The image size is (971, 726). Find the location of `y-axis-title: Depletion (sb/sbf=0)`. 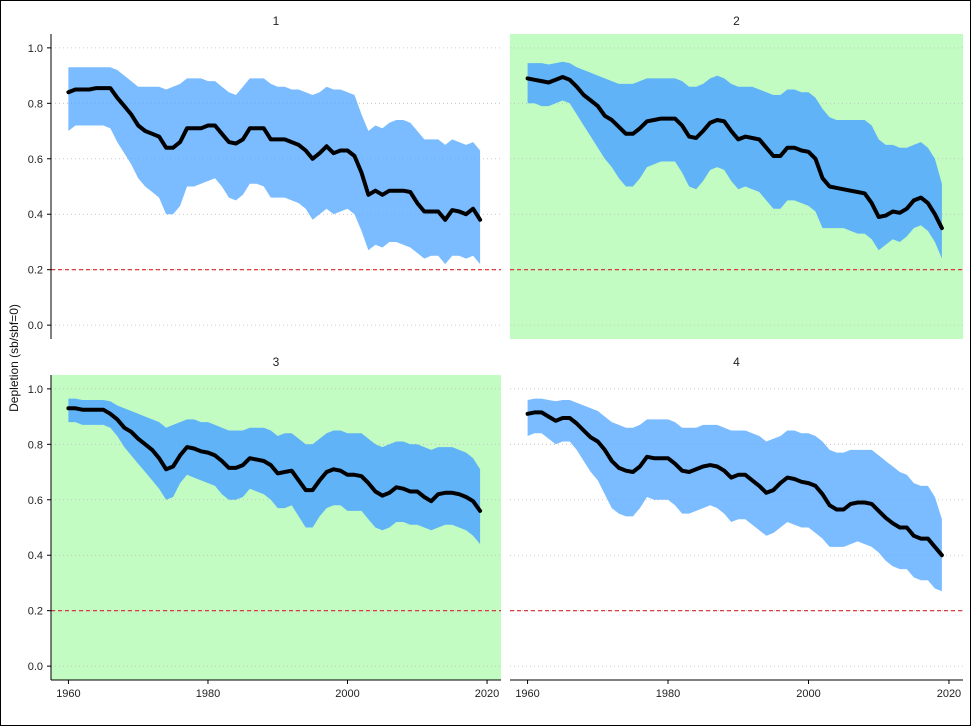

y-axis-title: Depletion (sb/sbf=0) is located at coordinates (14, 358).